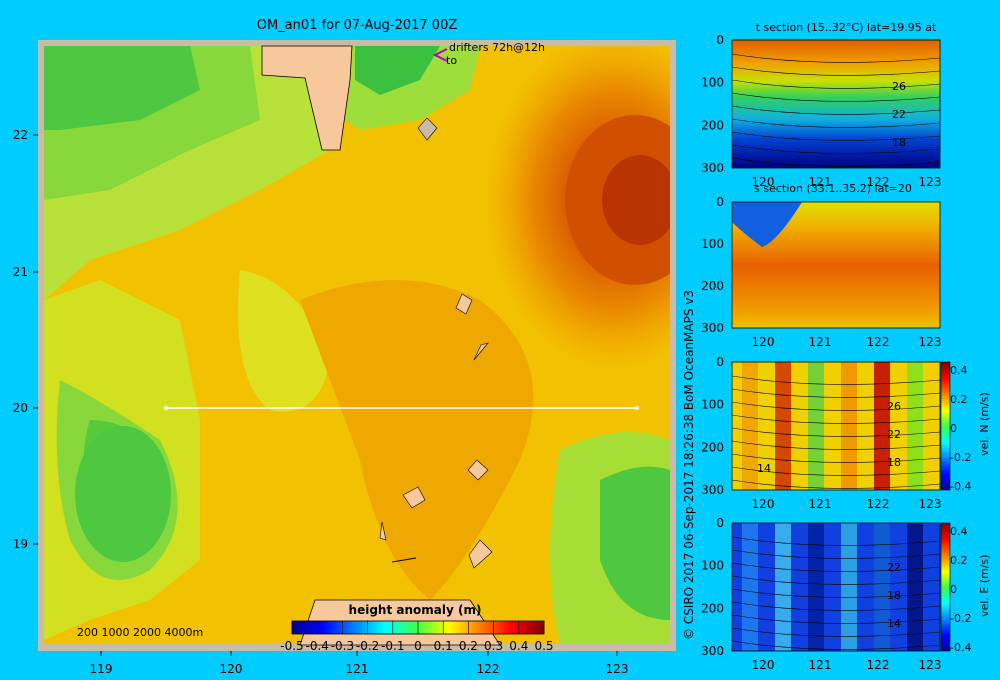 This screenshot has width=1000, height=680. I want to click on panel-field, so click(836, 426).